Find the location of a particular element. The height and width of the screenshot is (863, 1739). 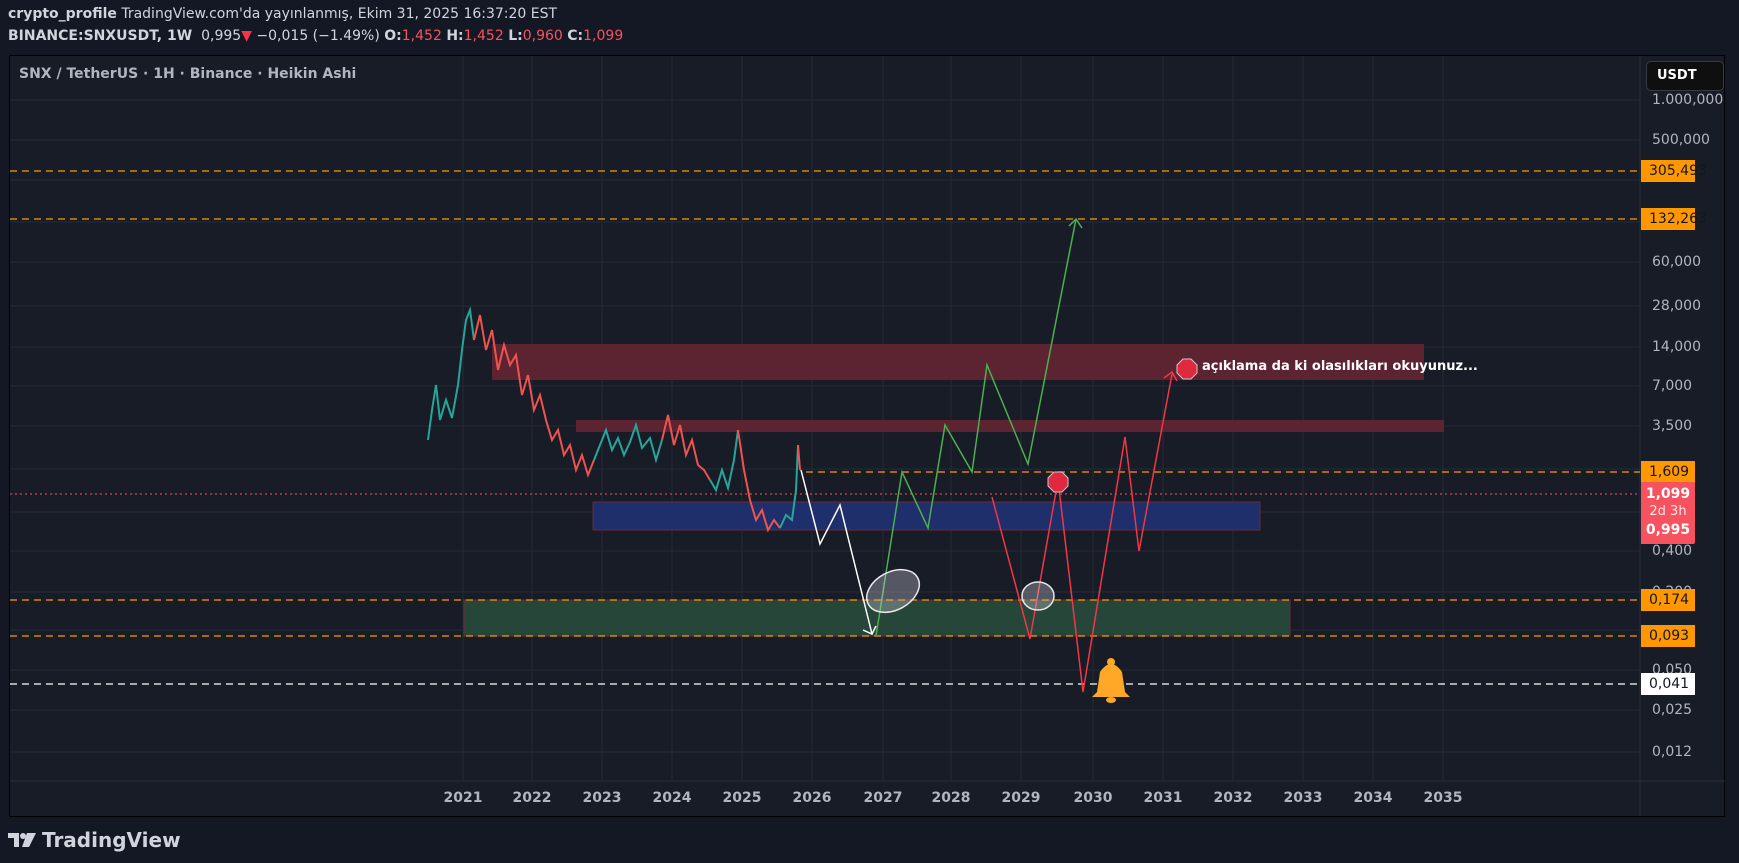

price-level-label: 132,263 is located at coordinates (1674, 219).